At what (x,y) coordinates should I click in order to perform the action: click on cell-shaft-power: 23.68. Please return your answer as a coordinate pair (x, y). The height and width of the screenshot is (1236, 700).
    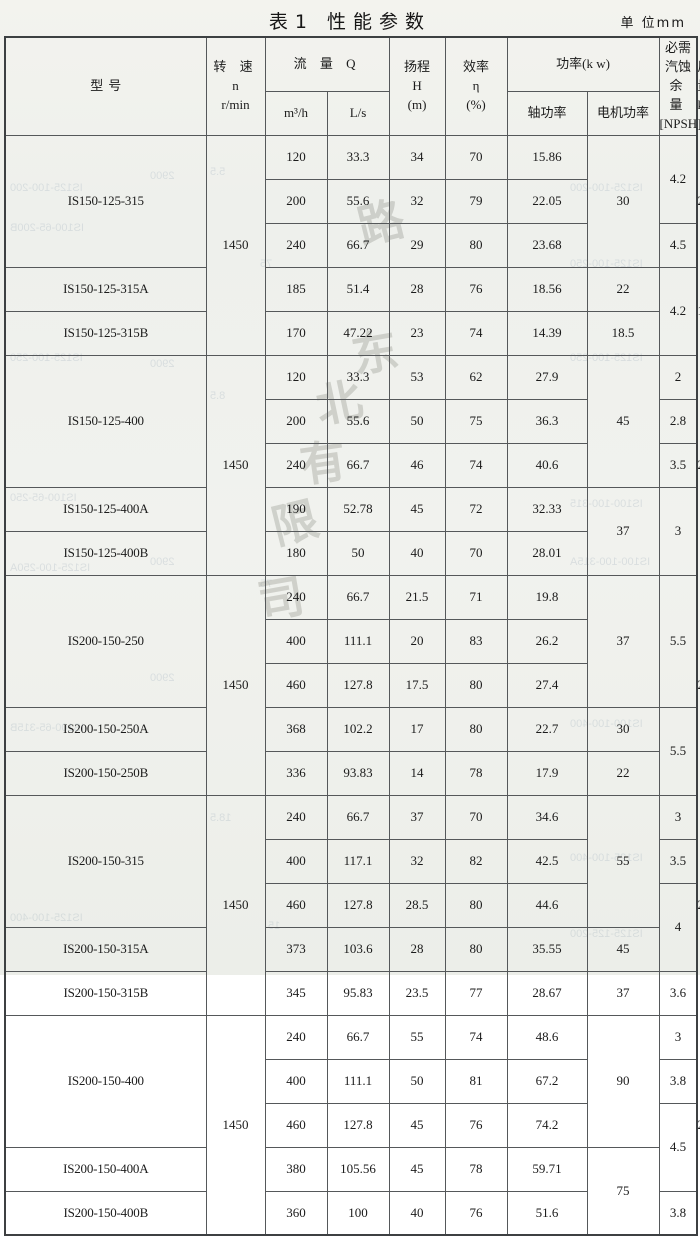
    Looking at the image, I should click on (547, 245).